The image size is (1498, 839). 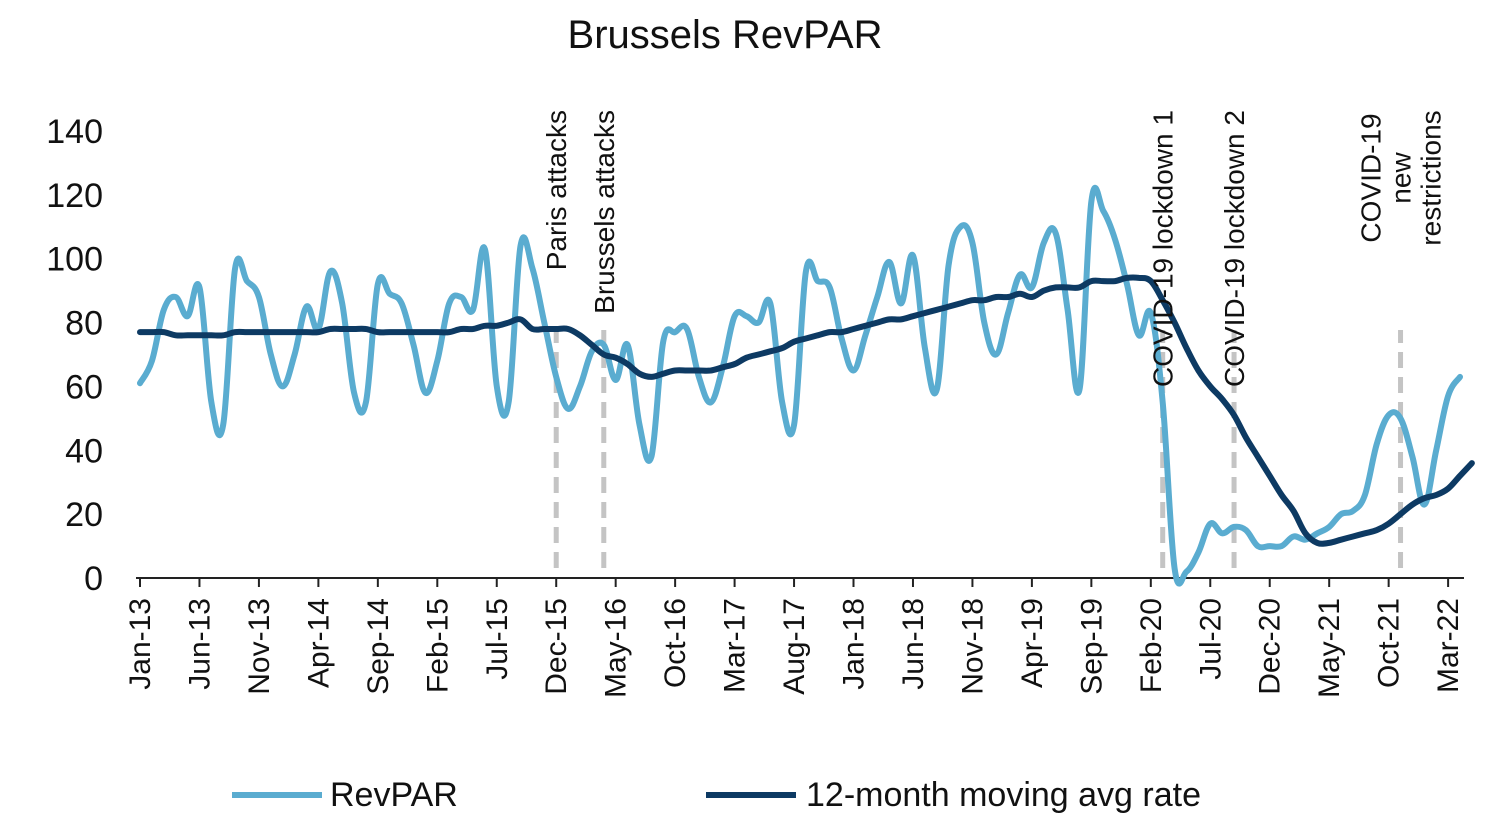 I want to click on x-tick-label: Jan-18, so click(x=854, y=644).